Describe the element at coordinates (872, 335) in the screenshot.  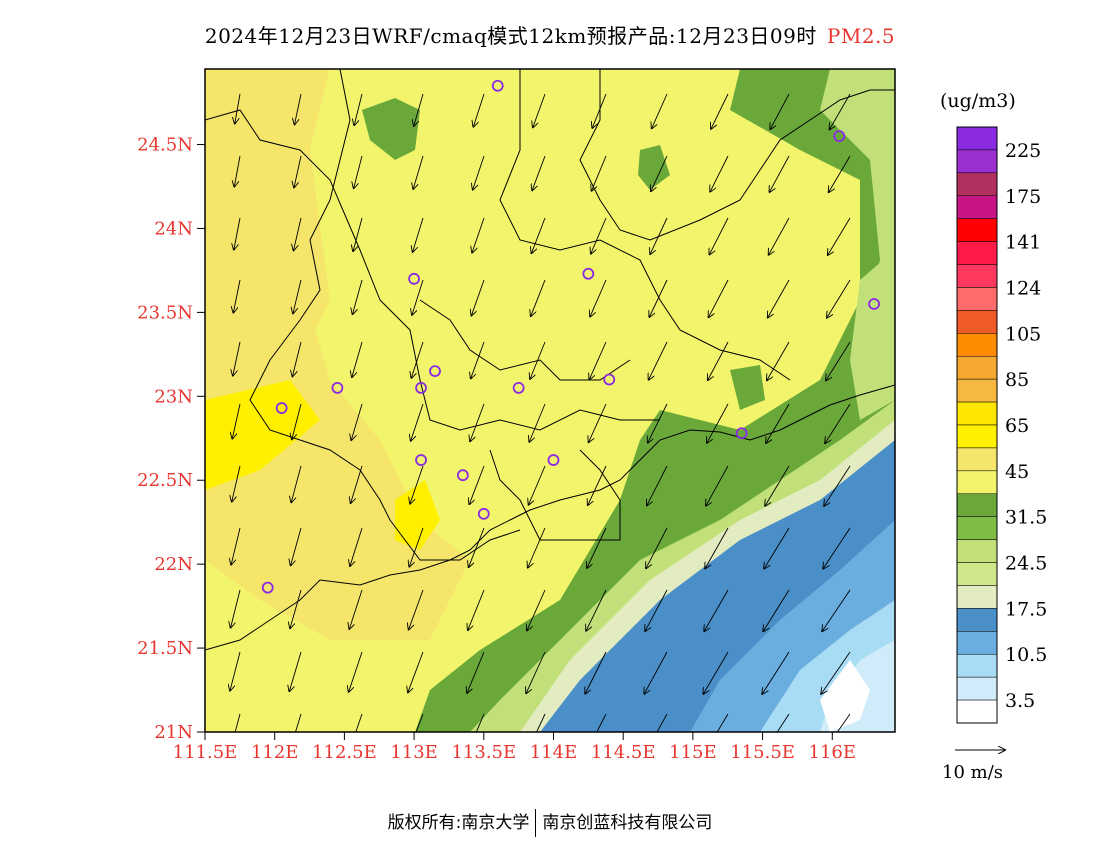
I see `east-light-green` at that location.